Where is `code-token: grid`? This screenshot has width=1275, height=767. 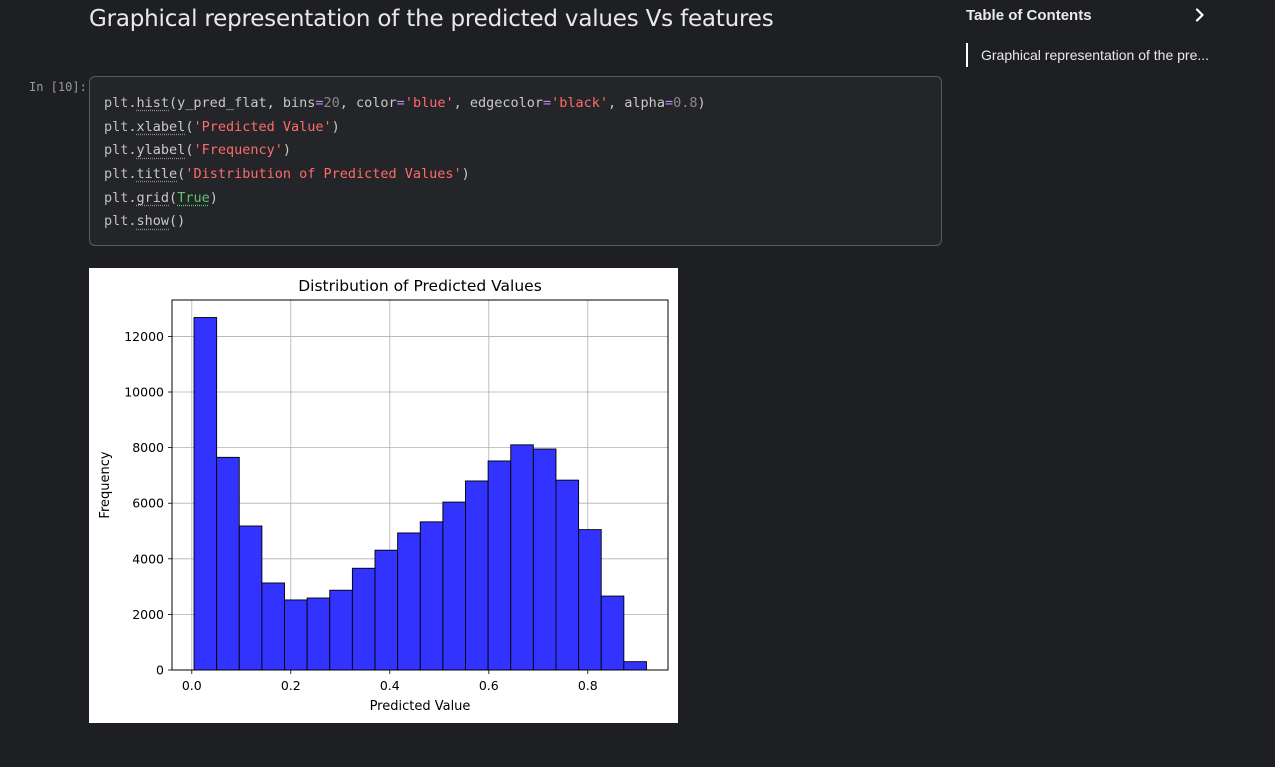
code-token: grid is located at coordinates (153, 197).